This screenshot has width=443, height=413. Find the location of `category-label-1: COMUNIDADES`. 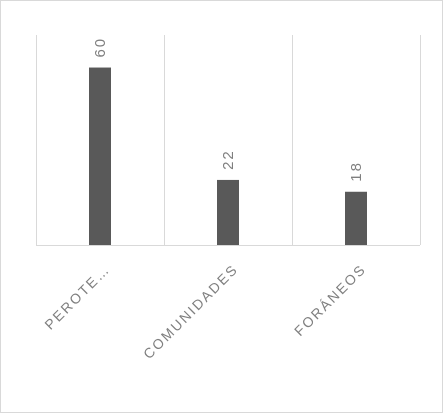

category-label-1: COMUNIDADES is located at coordinates (190, 311).